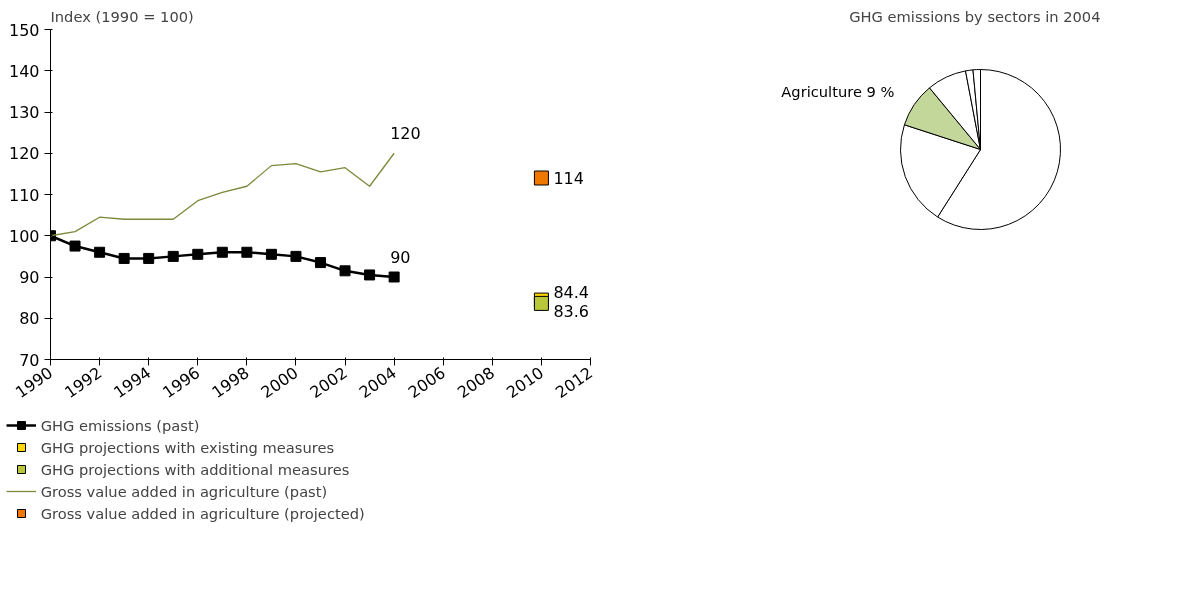  What do you see at coordinates (405, 134) in the screenshot?
I see `data-label: 120` at bounding box center [405, 134].